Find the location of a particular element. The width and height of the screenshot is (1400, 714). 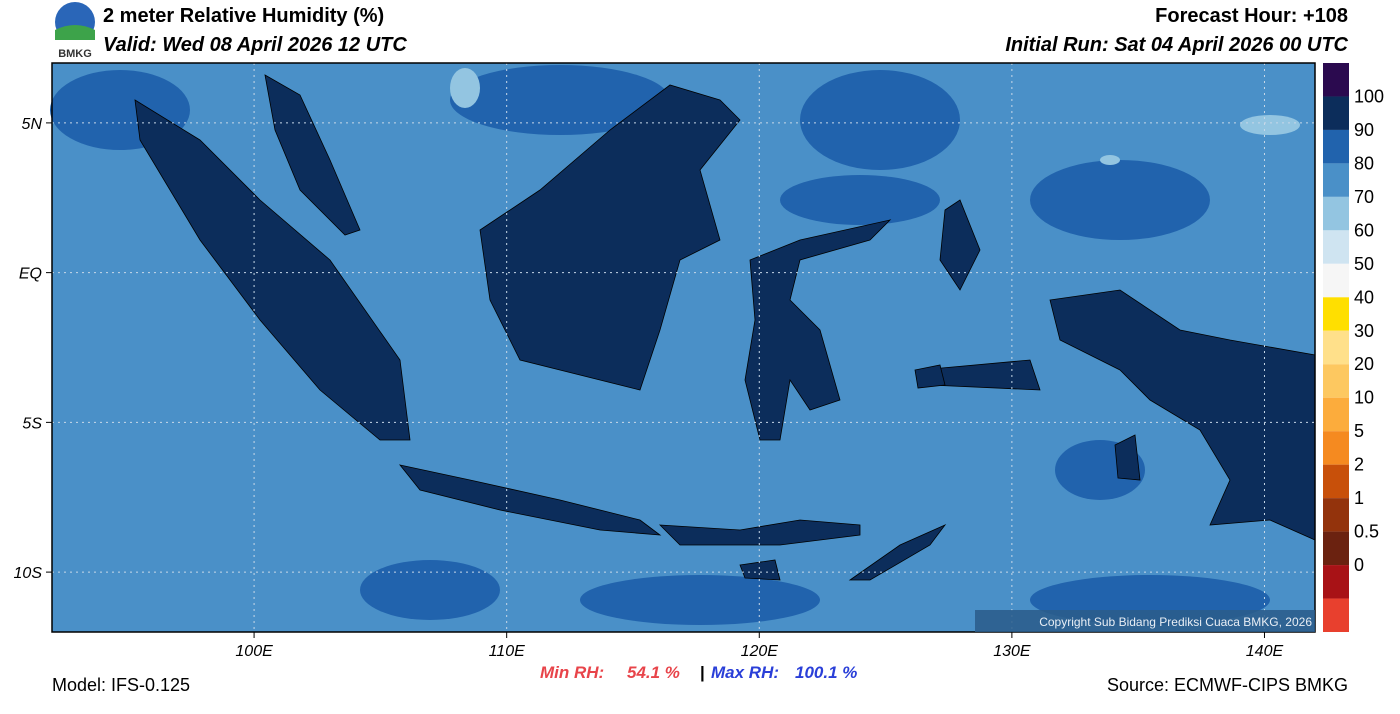

copyright-box is located at coordinates (1145, 621).